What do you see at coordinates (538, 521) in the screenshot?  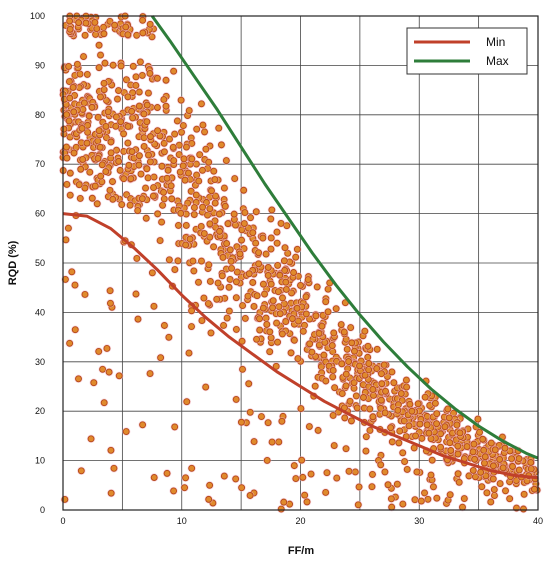 I see `x-tick-label: 40` at bounding box center [538, 521].